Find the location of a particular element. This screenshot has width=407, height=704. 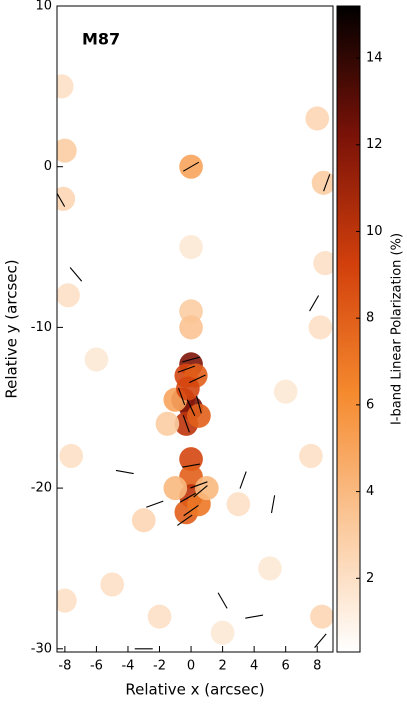

x-axis-title: Relative x (arcsec) is located at coordinates (194, 690).